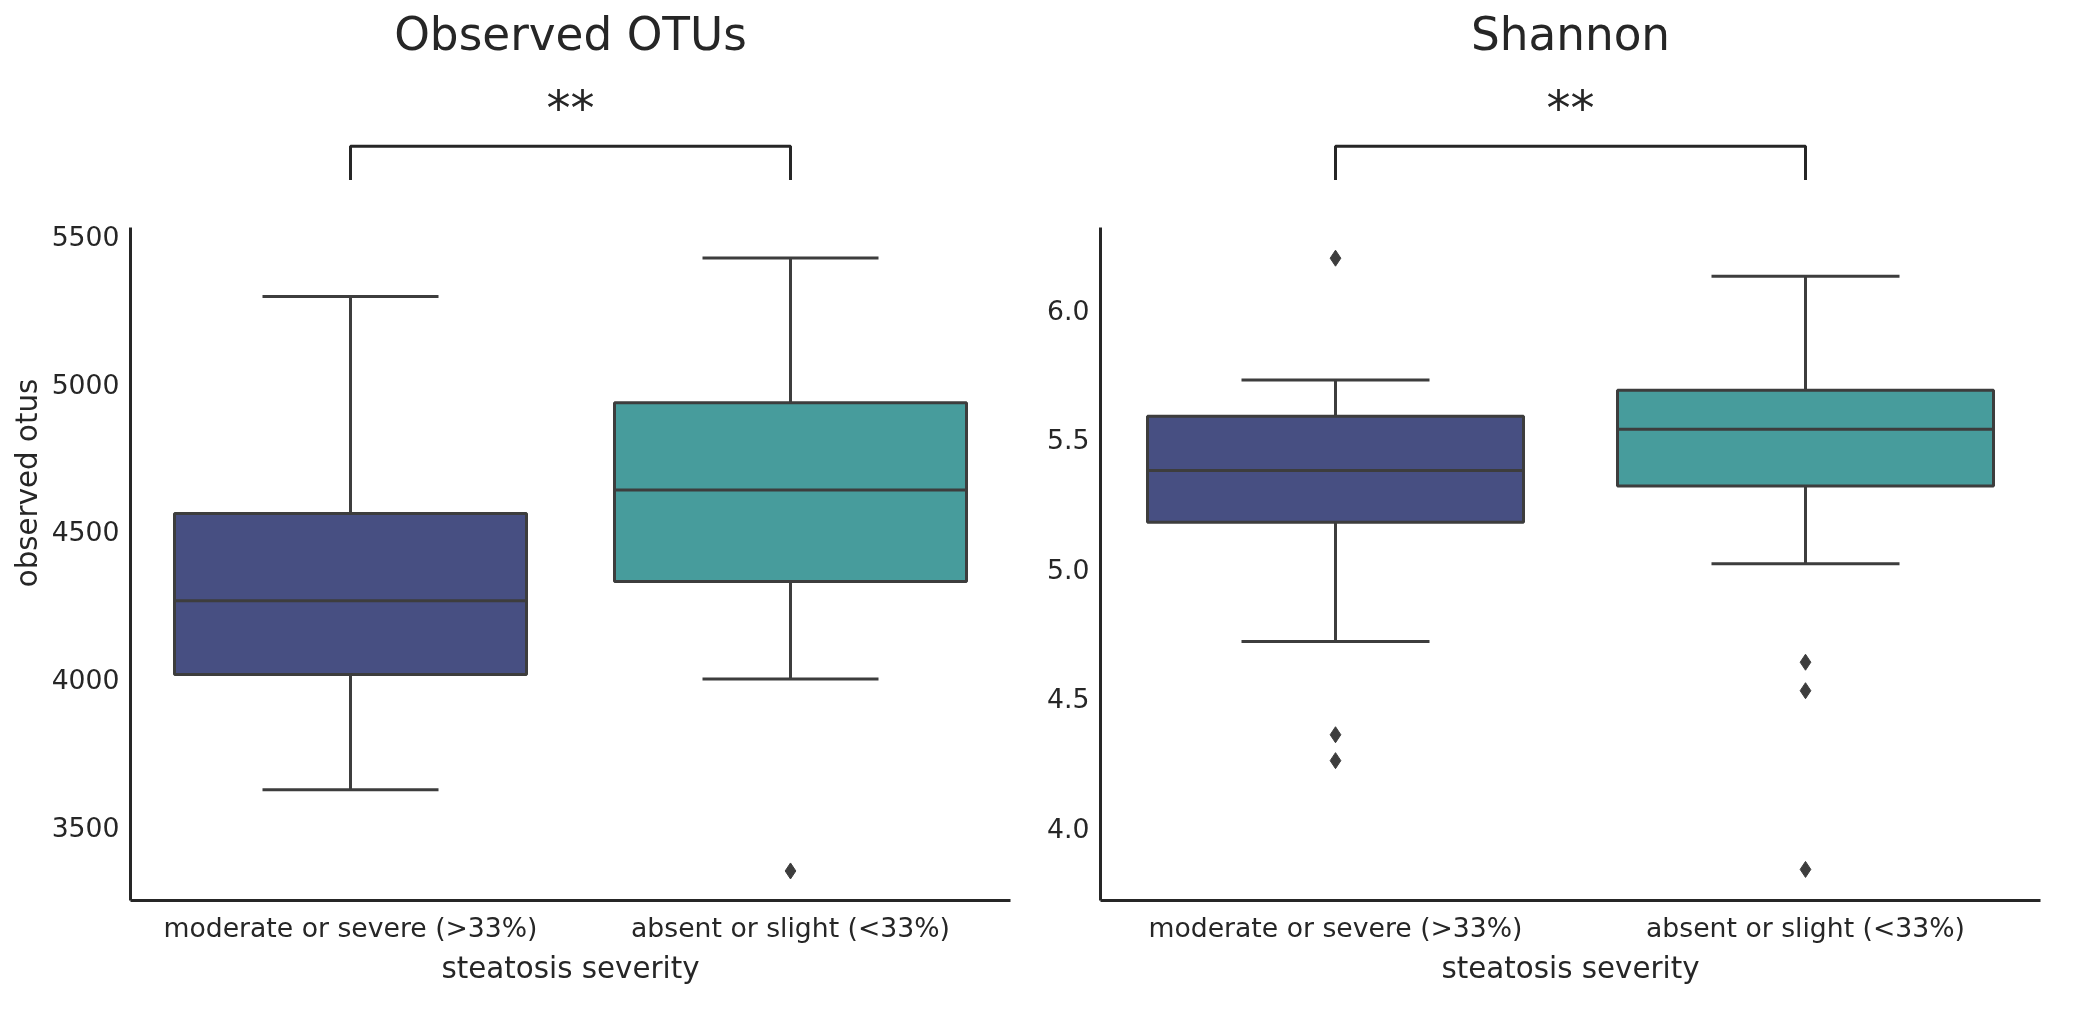 The image size is (2096, 1036). I want to click on y-tick-label: 5.0, so click(1068, 569).